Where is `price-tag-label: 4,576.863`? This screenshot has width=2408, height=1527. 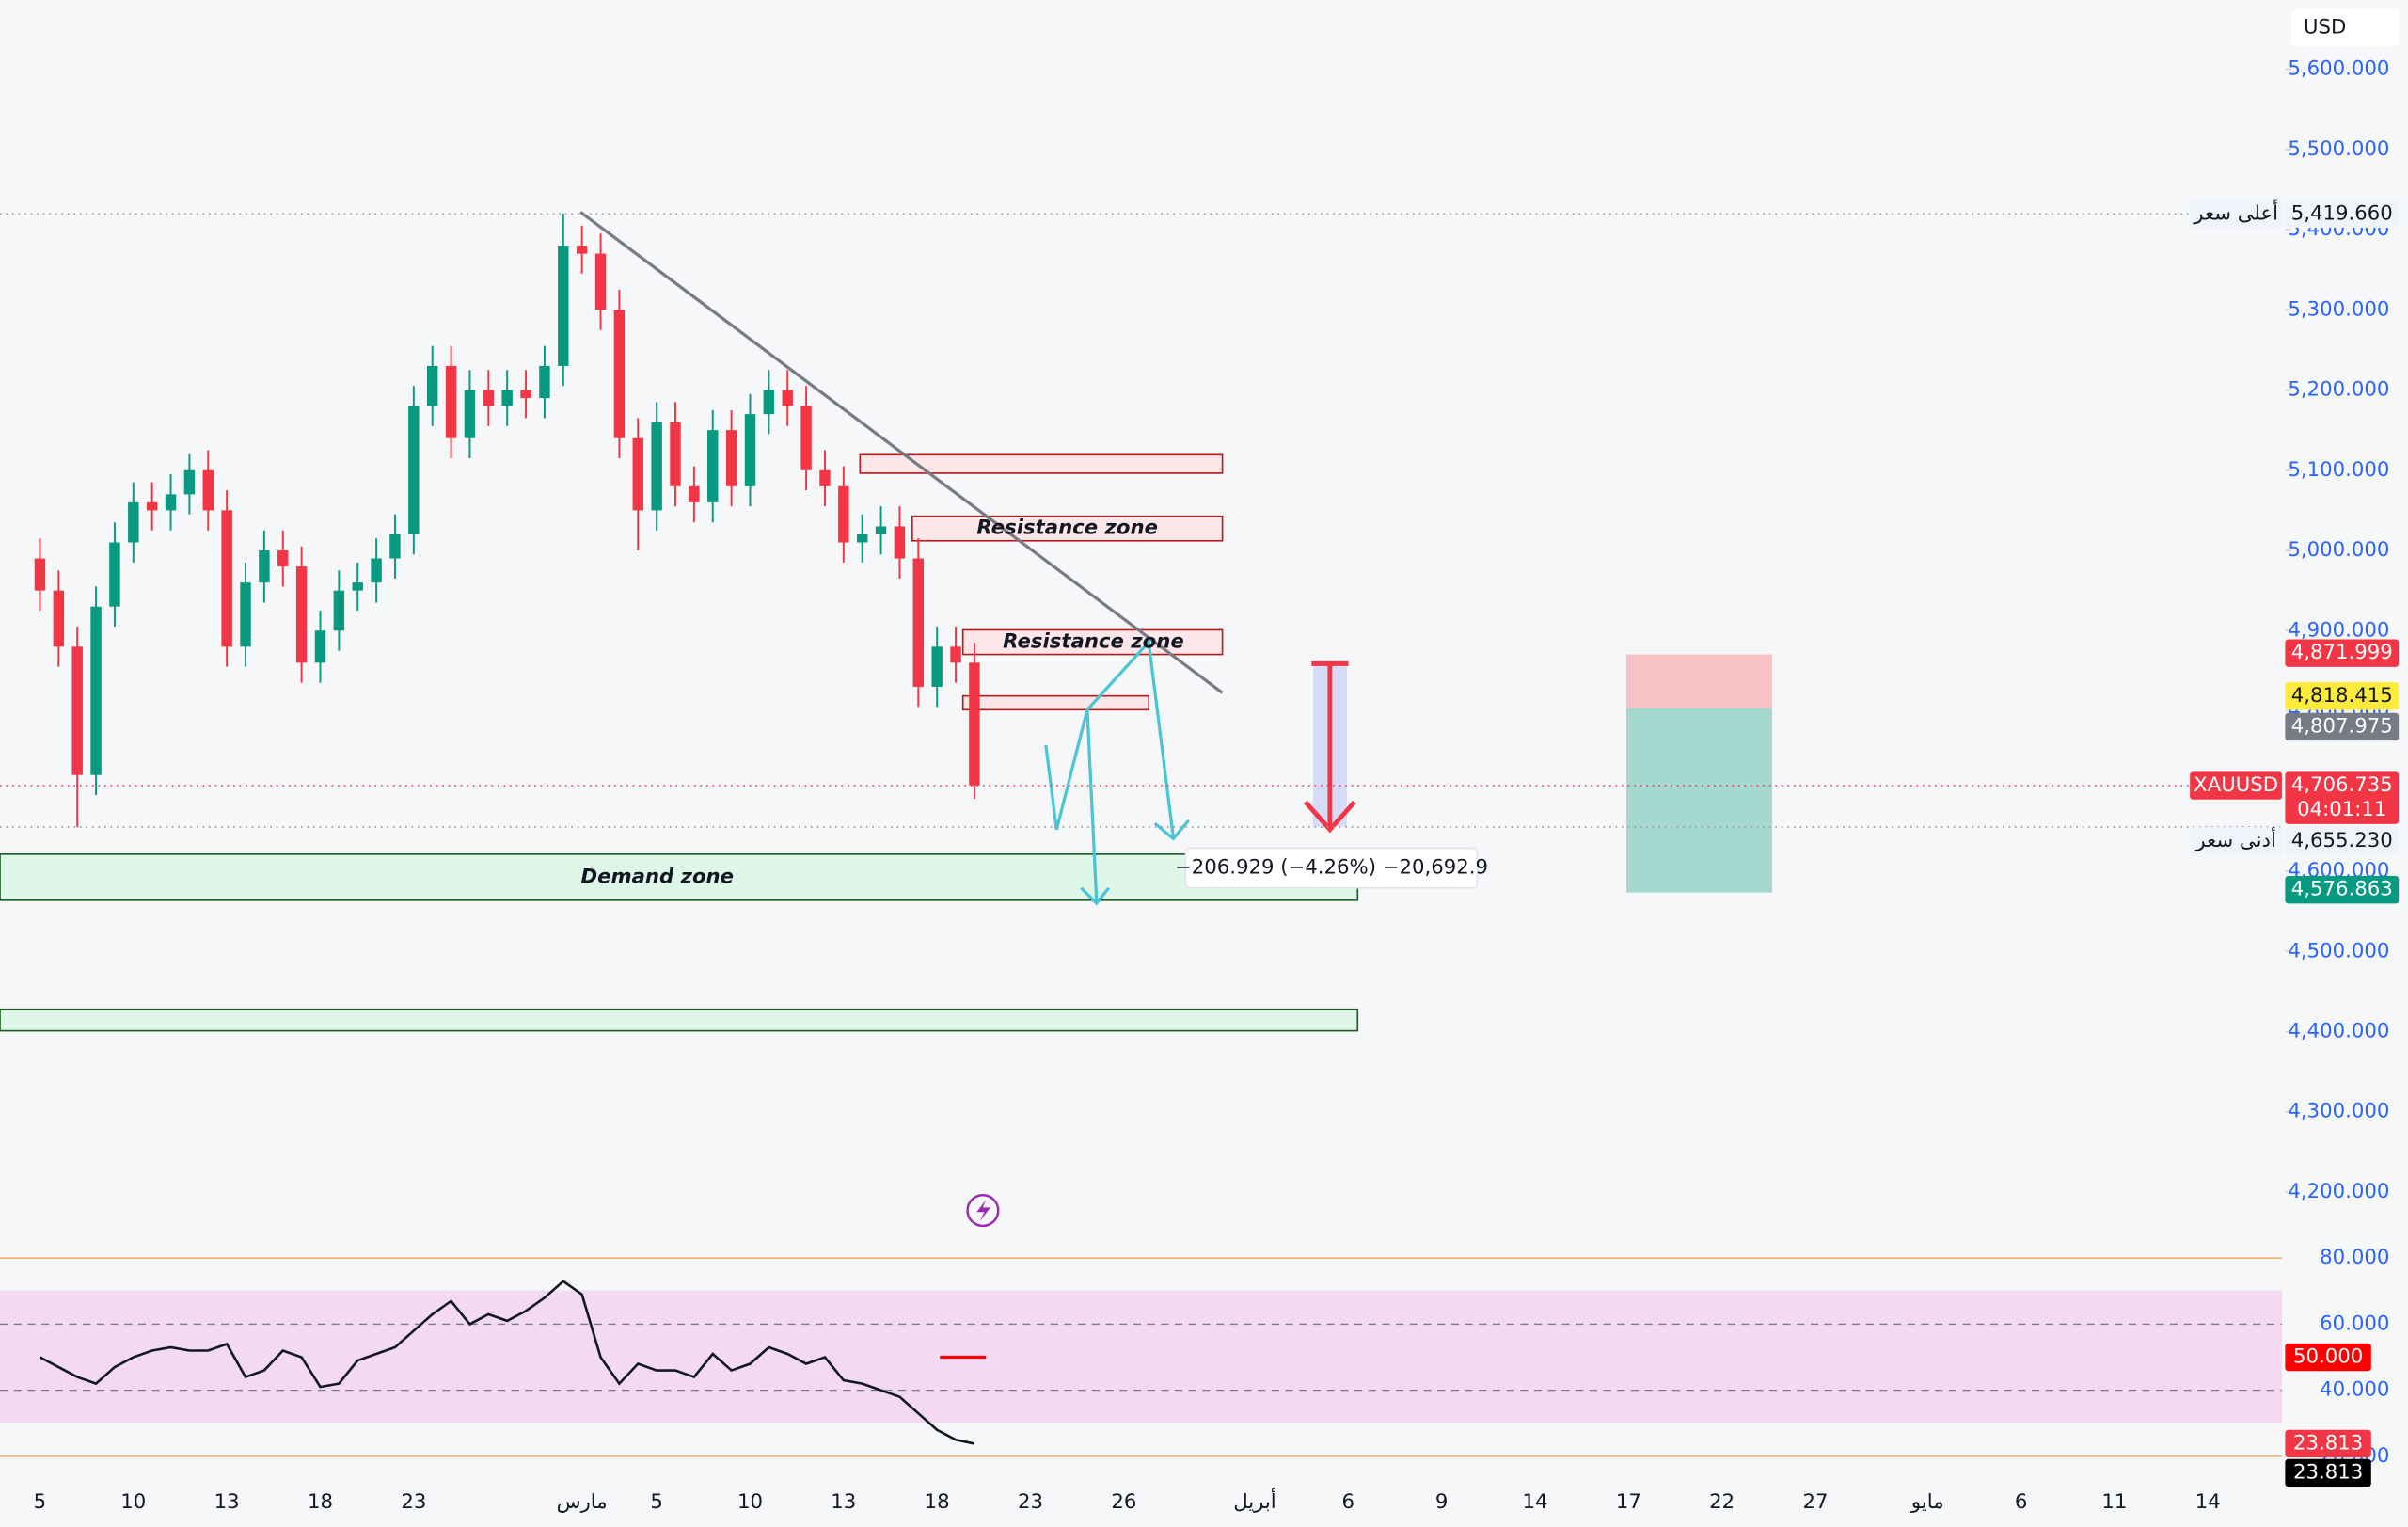
price-tag-label: 4,576.863 is located at coordinates (2342, 889).